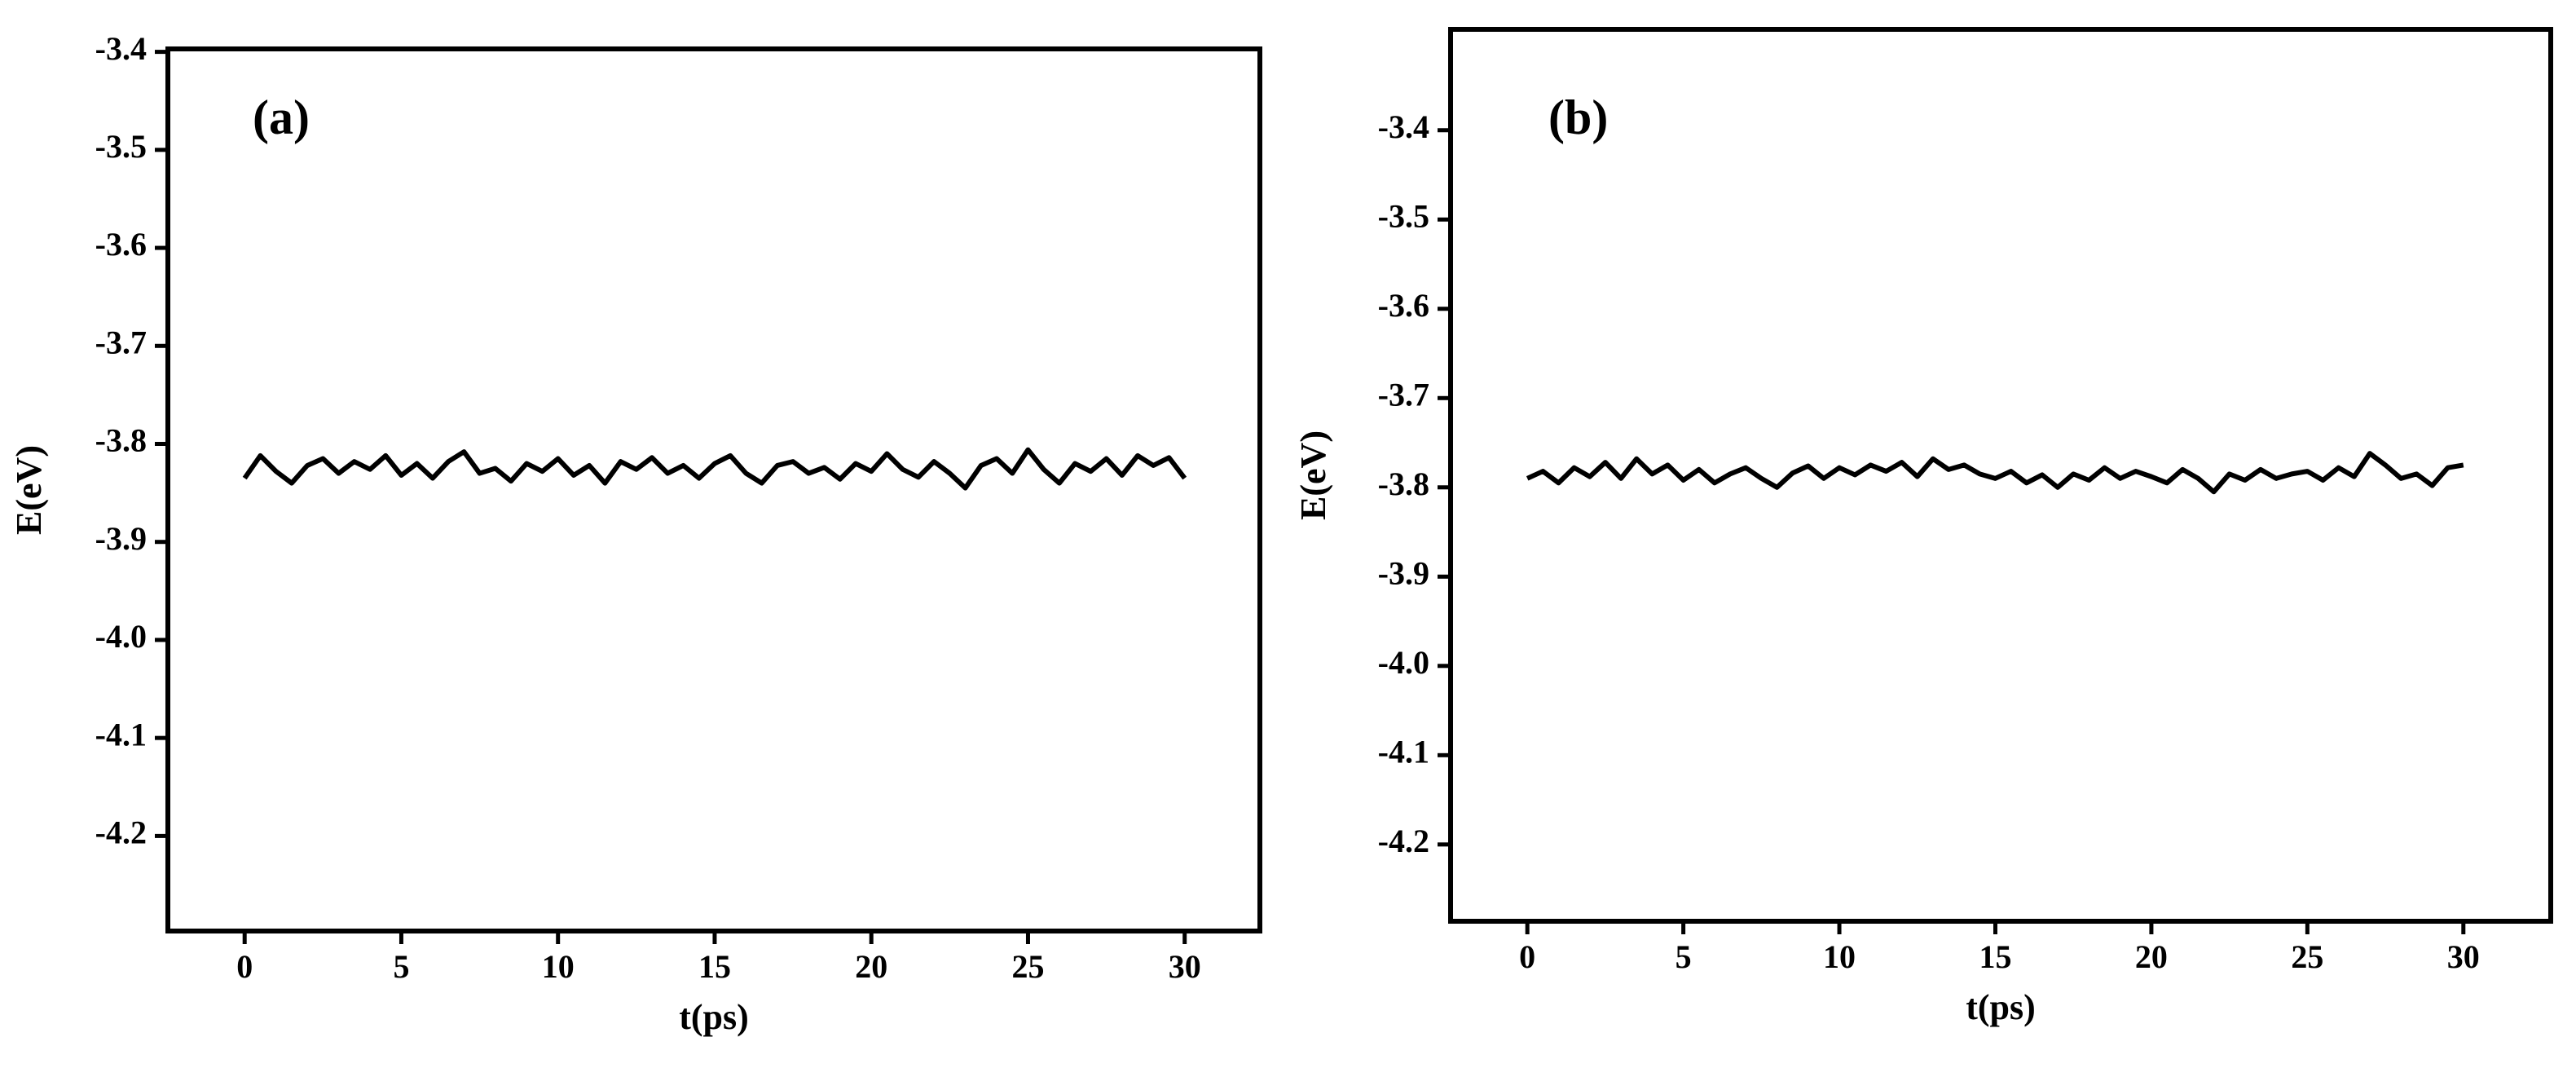  What do you see at coordinates (281, 117) in the screenshot?
I see `panel-label: (a)` at bounding box center [281, 117].